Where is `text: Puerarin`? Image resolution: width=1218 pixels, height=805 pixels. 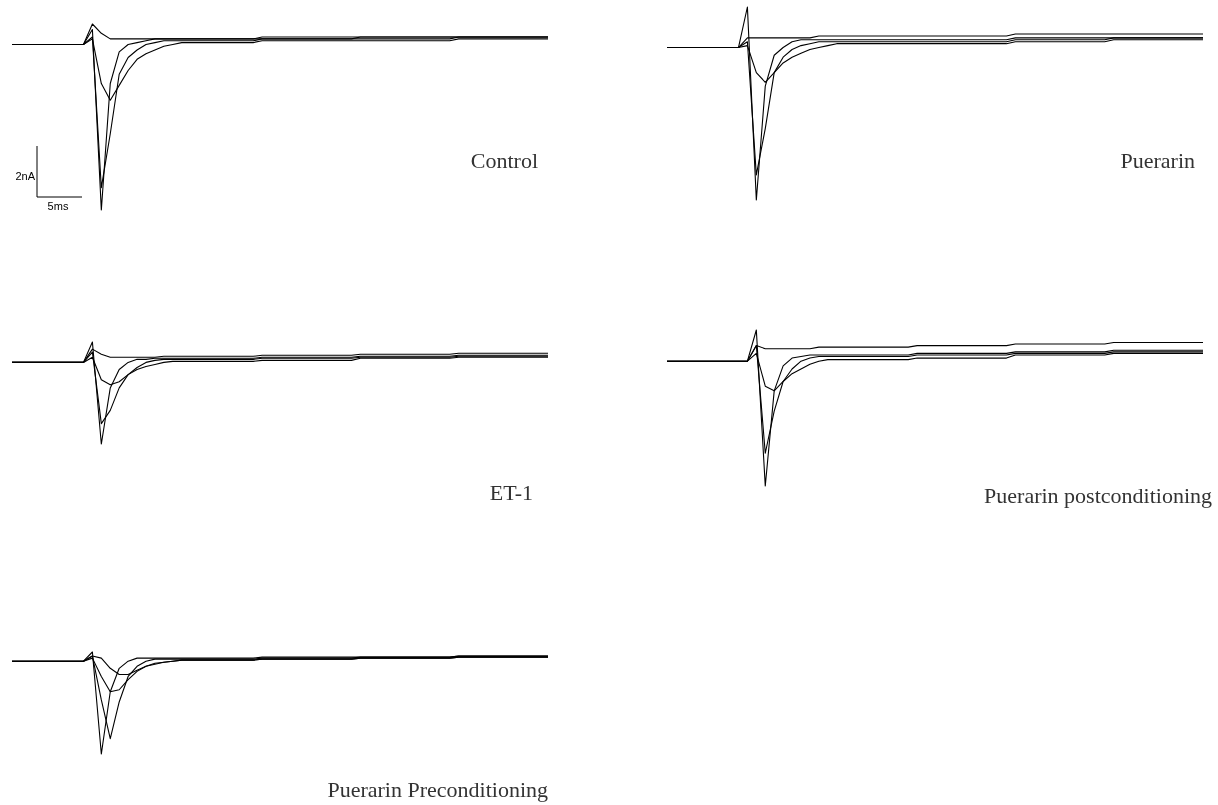 text: Puerarin is located at coordinates (1157, 160).